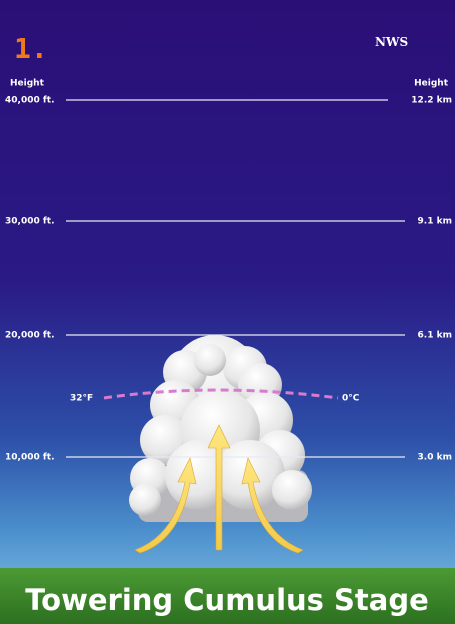  Describe the element at coordinates (30, 101) in the screenshot. I see `level-left: 40,000 ft.` at that location.